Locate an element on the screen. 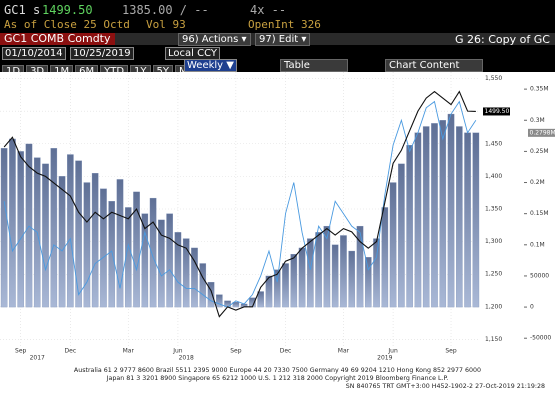 The image size is (555, 400). as-of: As of Close 25 Octd is located at coordinates (67, 24).